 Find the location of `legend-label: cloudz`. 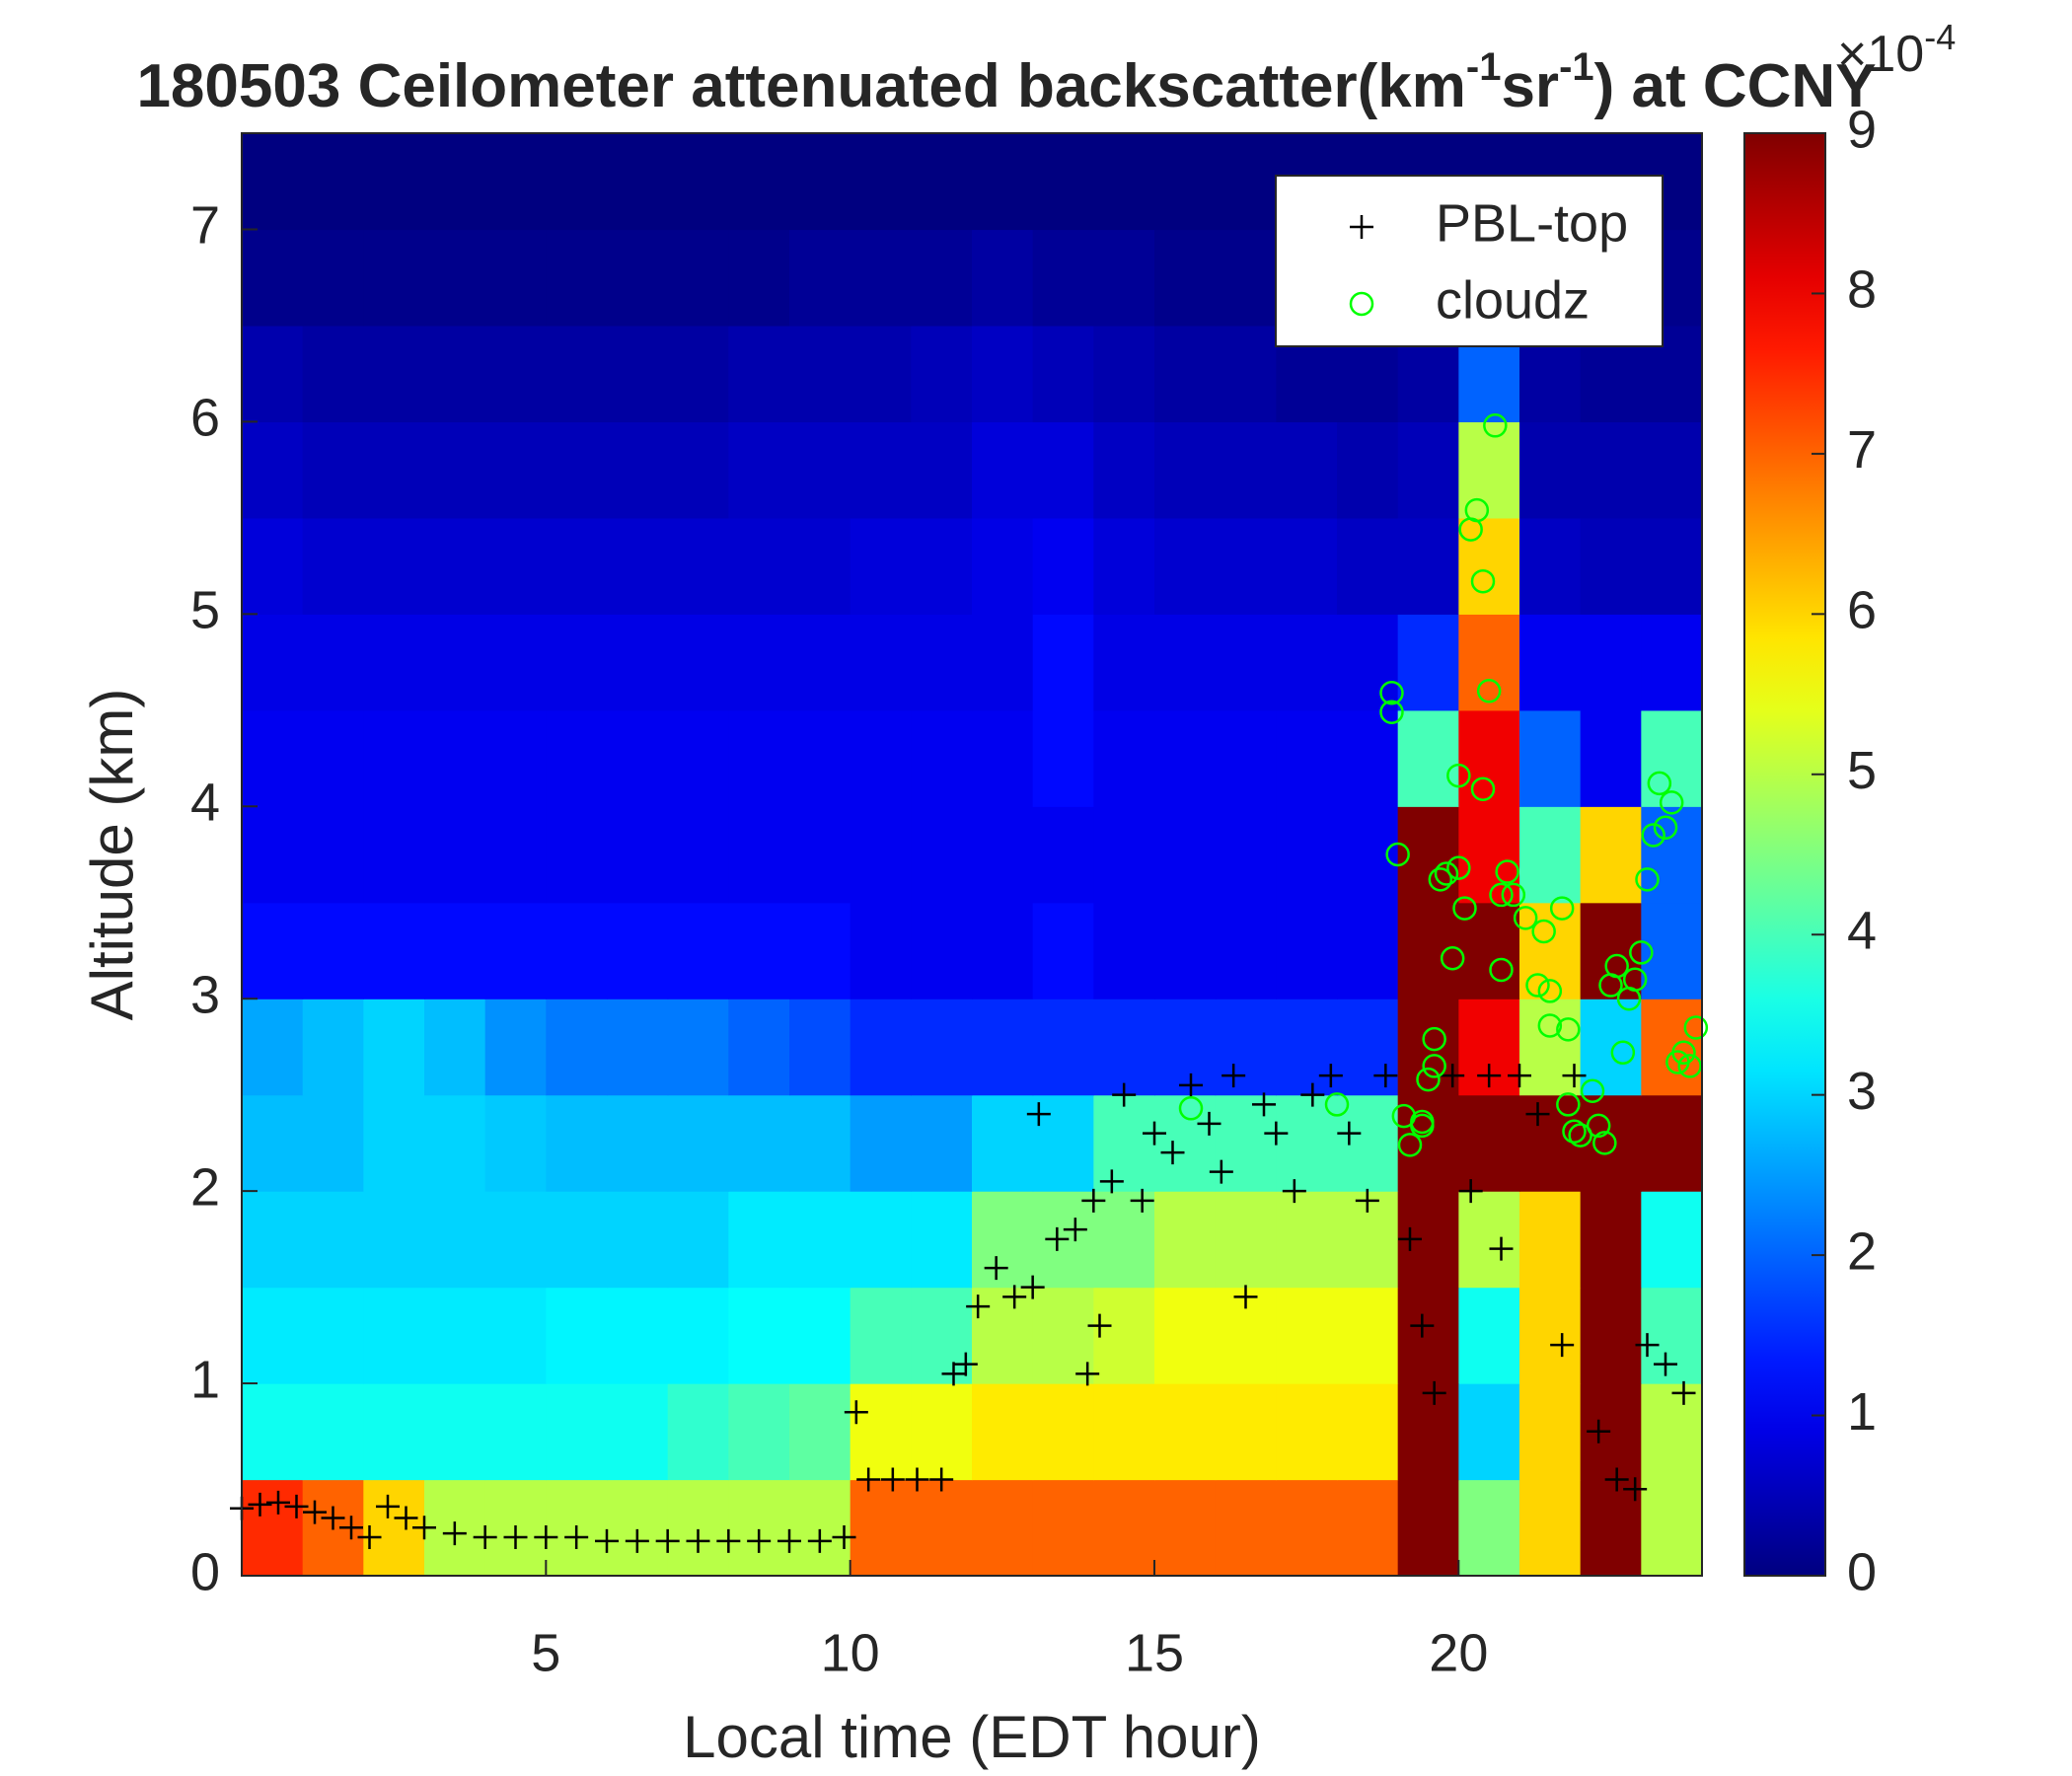

legend-label: cloudz is located at coordinates (1513, 300).